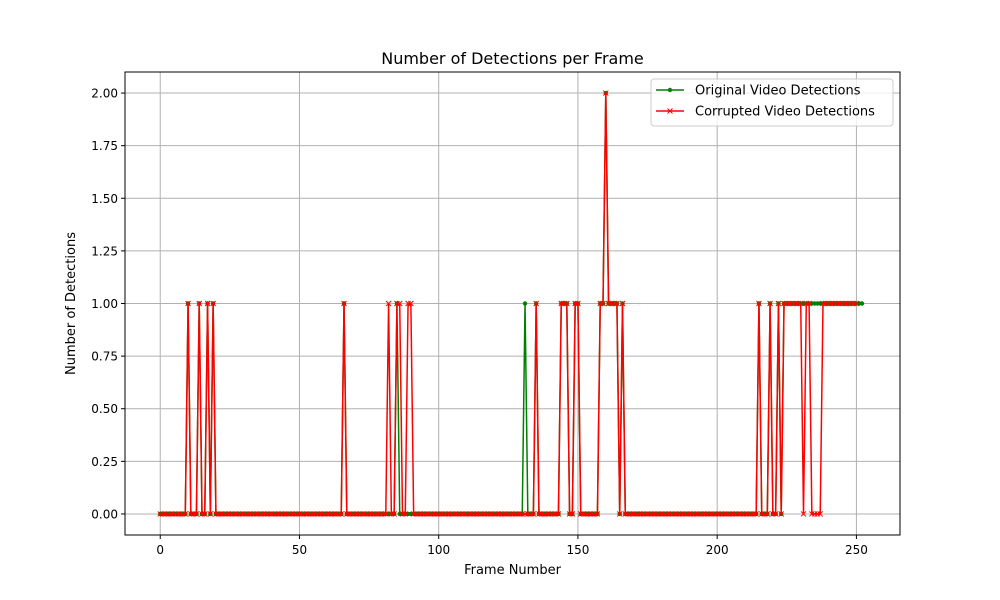 Image resolution: width=1000 pixels, height=600 pixels. I want to click on x-axis-label: Frame Number, so click(513, 570).